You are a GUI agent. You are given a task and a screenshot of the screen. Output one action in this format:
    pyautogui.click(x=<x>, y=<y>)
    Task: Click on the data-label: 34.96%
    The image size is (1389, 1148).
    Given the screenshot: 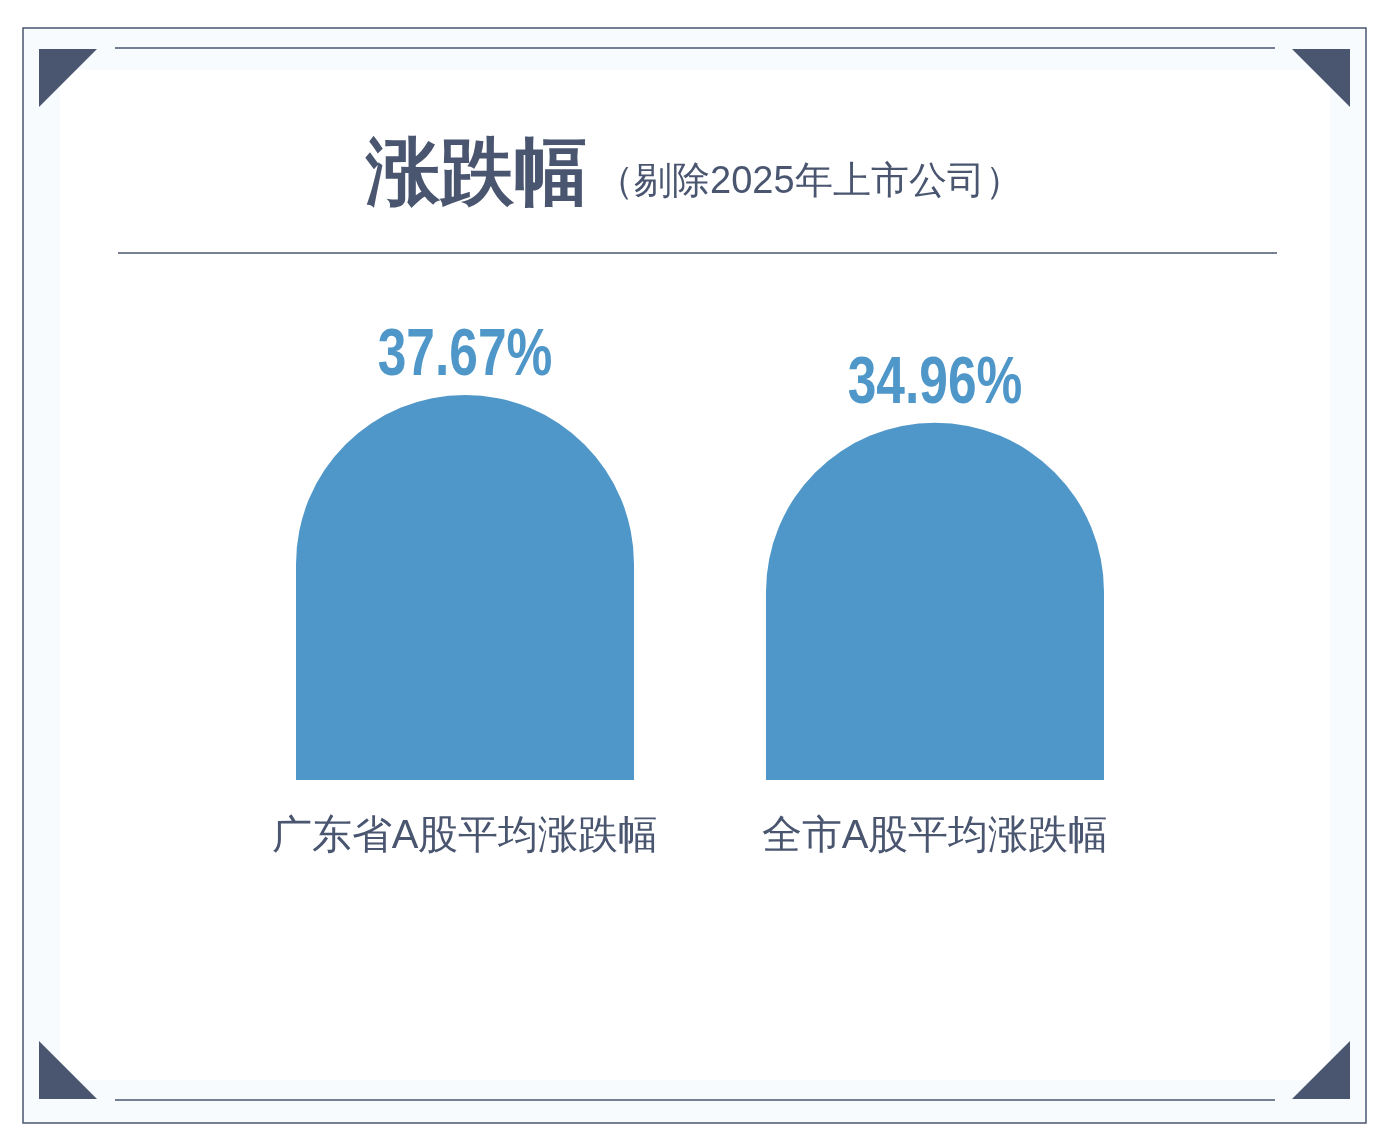 What is the action you would take?
    pyautogui.click(x=935, y=380)
    